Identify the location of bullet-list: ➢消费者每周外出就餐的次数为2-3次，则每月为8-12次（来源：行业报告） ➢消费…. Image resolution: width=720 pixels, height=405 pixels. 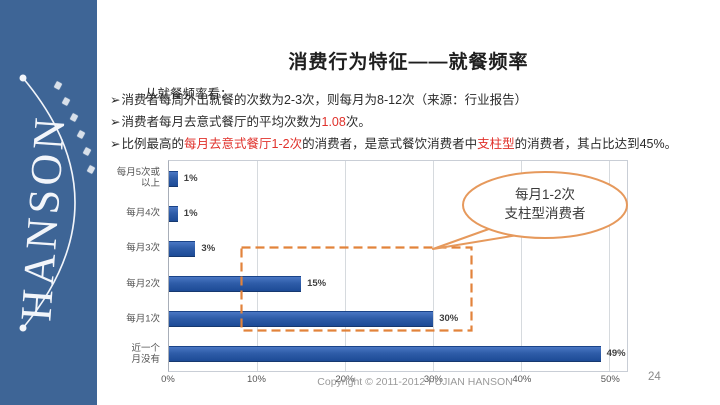
(410, 123).